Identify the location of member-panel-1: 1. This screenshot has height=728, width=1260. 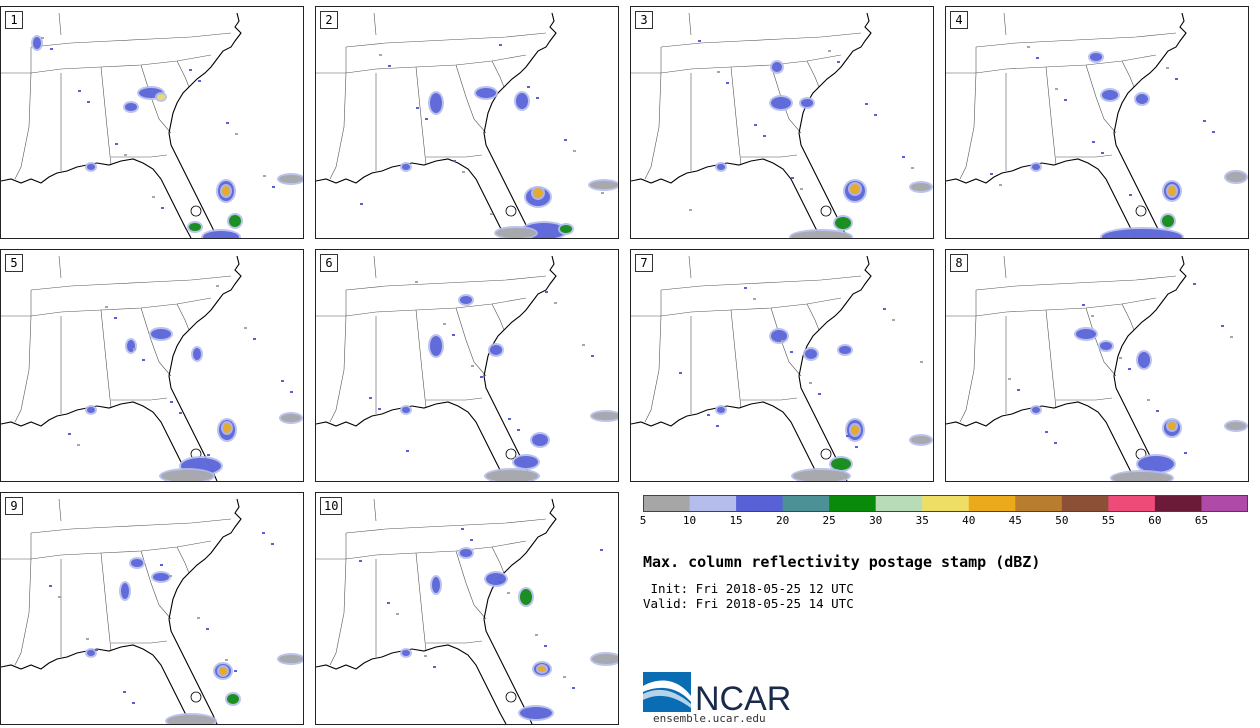
(152, 122).